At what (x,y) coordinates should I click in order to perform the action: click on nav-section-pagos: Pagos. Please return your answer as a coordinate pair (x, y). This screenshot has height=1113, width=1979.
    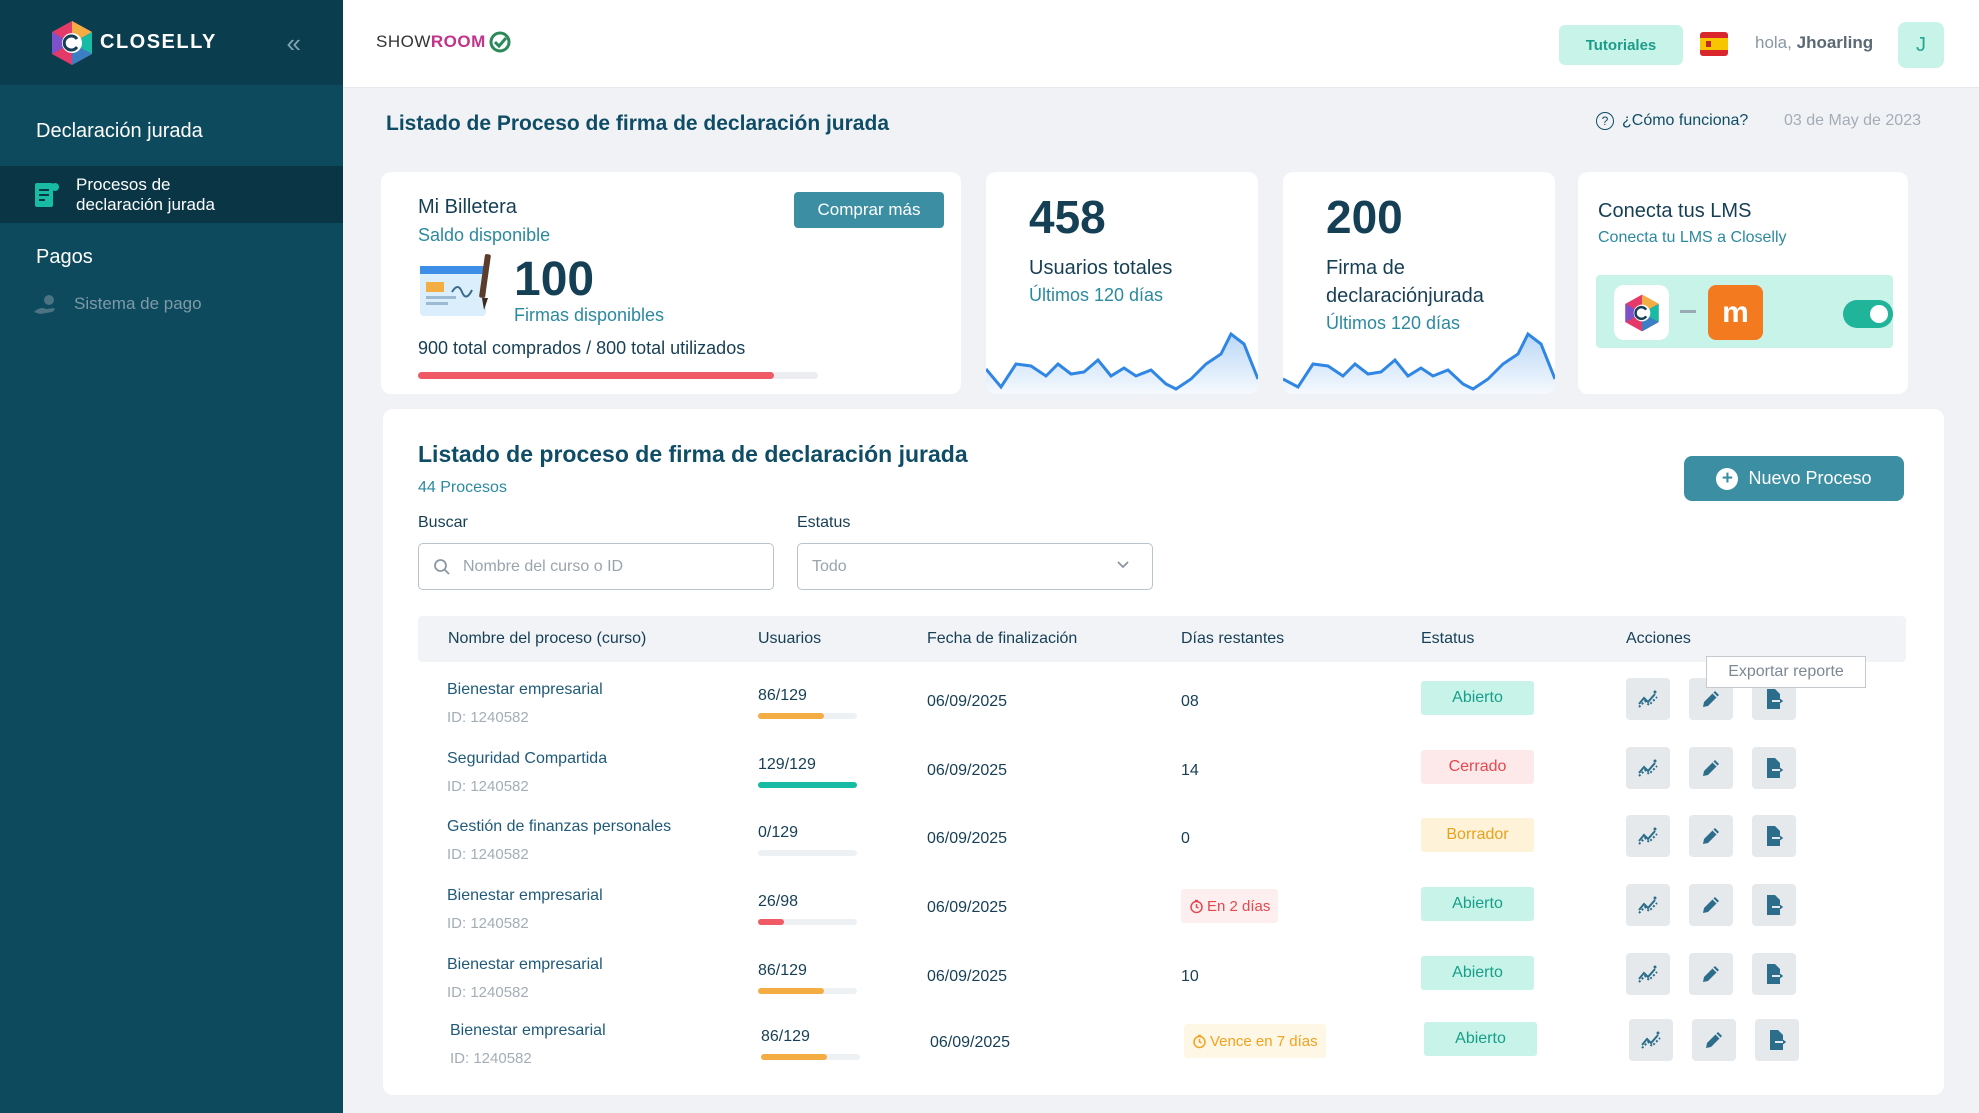
    Looking at the image, I should click on (64, 257).